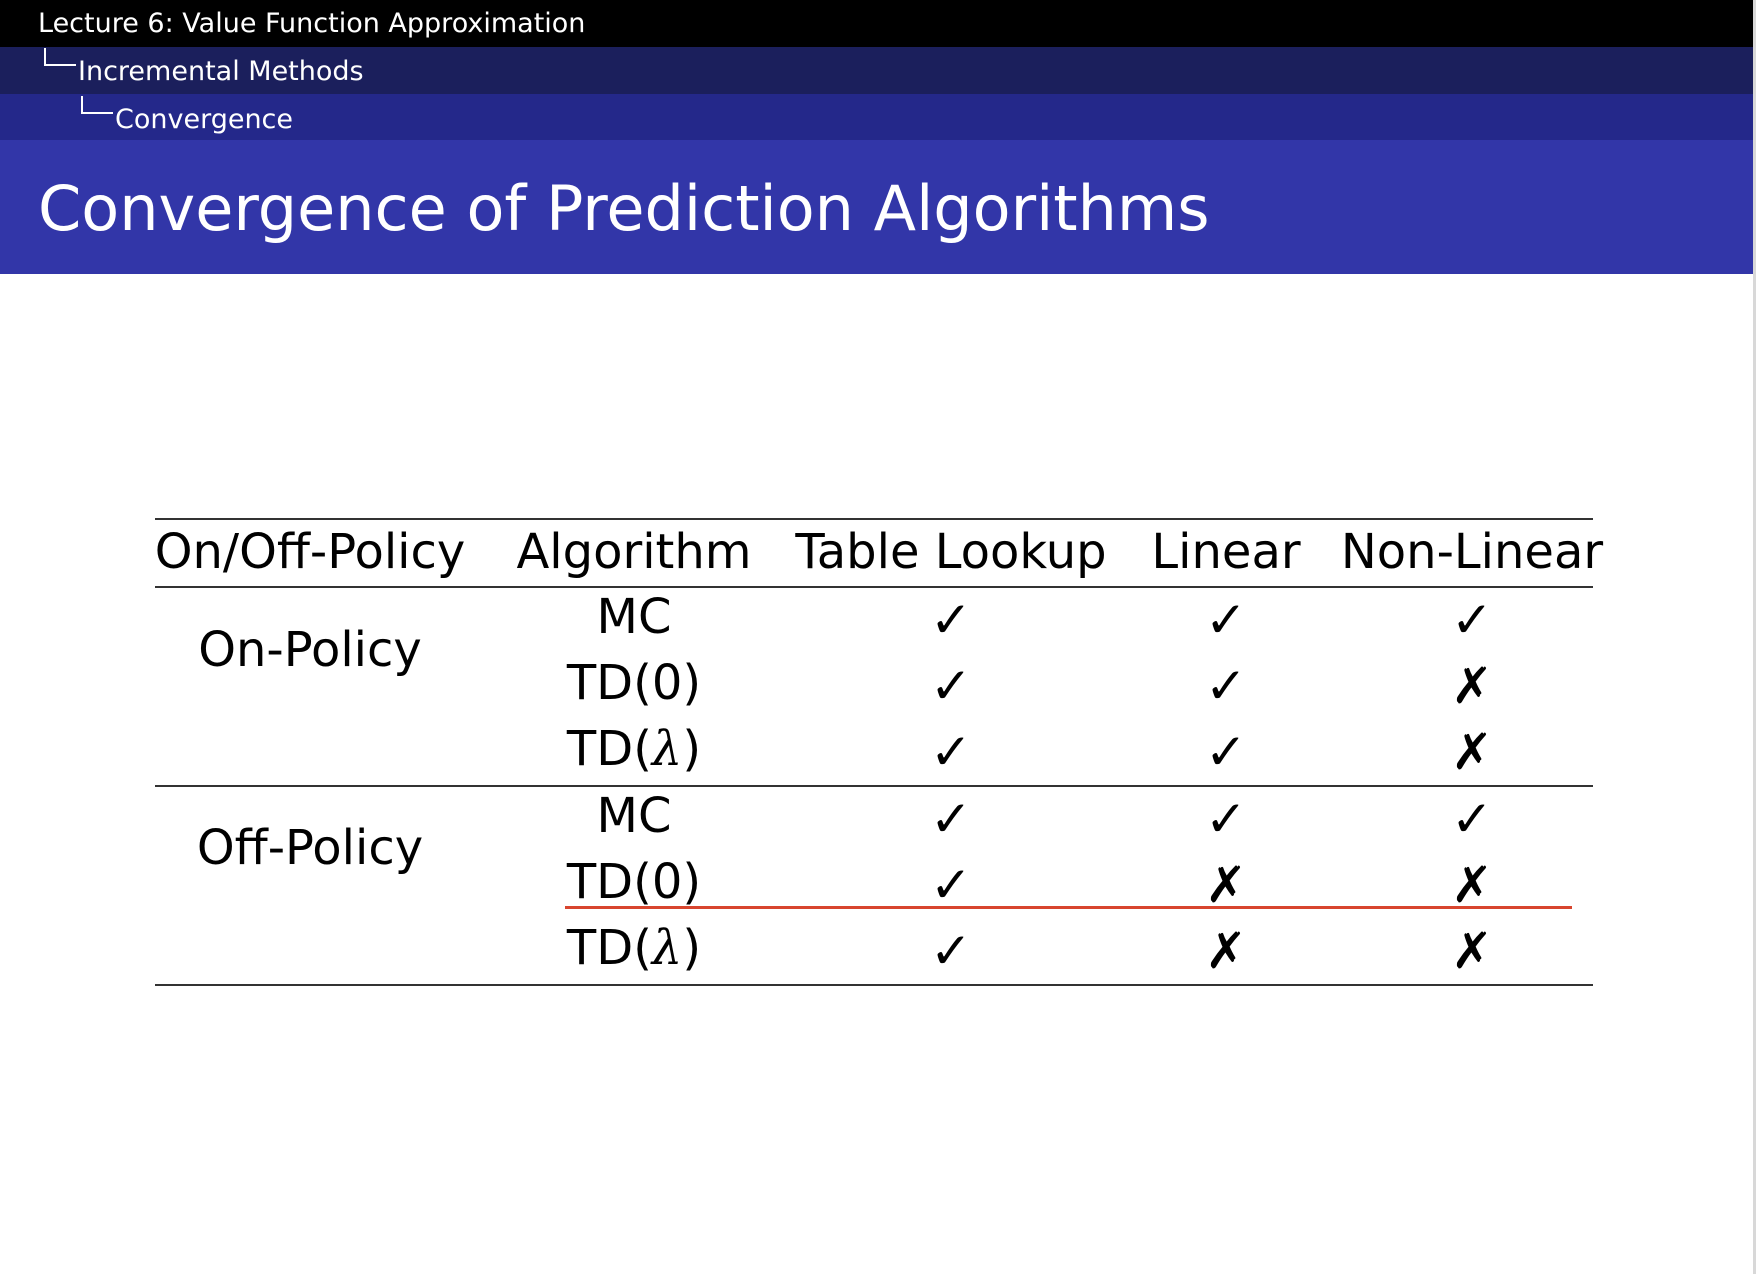 The width and height of the screenshot is (1756, 1274). Describe the element at coordinates (874, 786) in the screenshot. I see `table-group-rule` at that location.